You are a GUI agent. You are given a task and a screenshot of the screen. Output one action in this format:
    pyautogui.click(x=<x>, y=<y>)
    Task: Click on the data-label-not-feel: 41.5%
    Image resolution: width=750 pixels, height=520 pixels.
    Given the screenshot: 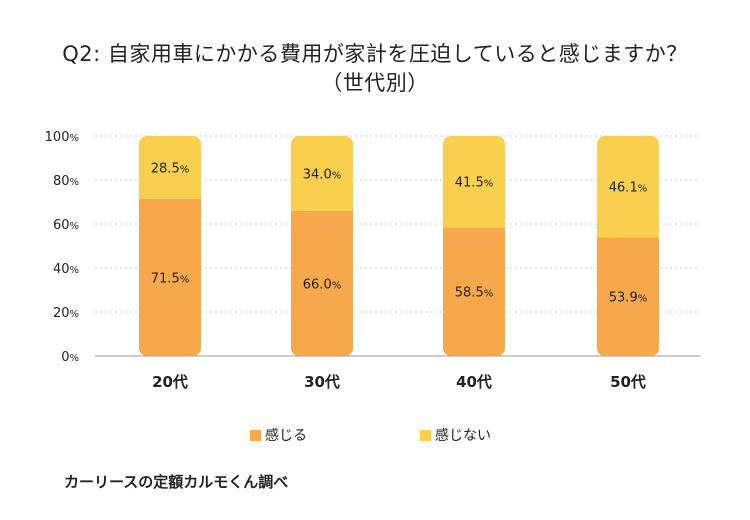 What is the action you would take?
    pyautogui.click(x=474, y=183)
    